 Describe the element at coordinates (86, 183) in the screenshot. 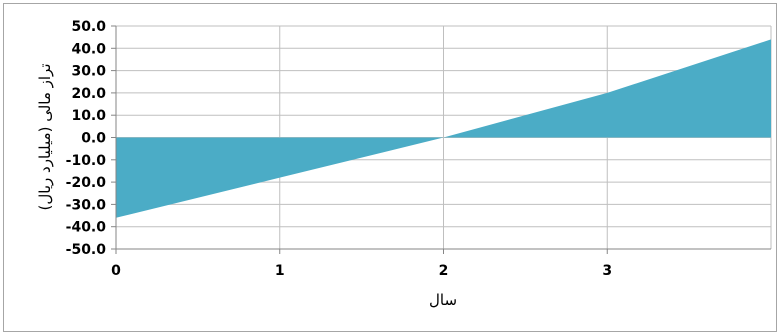

I see `y-tick-label: -20.0` at that location.